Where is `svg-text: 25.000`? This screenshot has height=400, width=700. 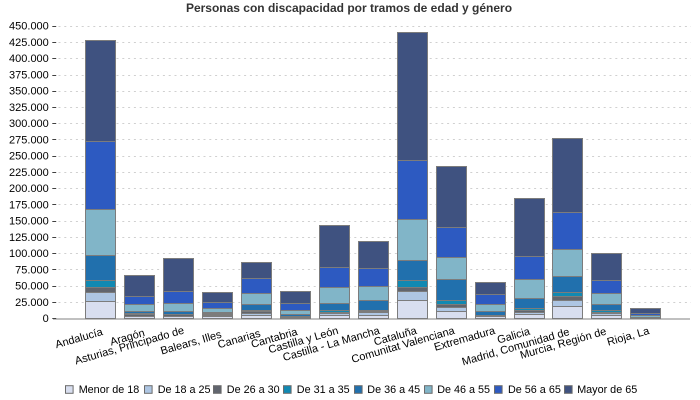 svg-text: 25.000 is located at coordinates (32, 303).